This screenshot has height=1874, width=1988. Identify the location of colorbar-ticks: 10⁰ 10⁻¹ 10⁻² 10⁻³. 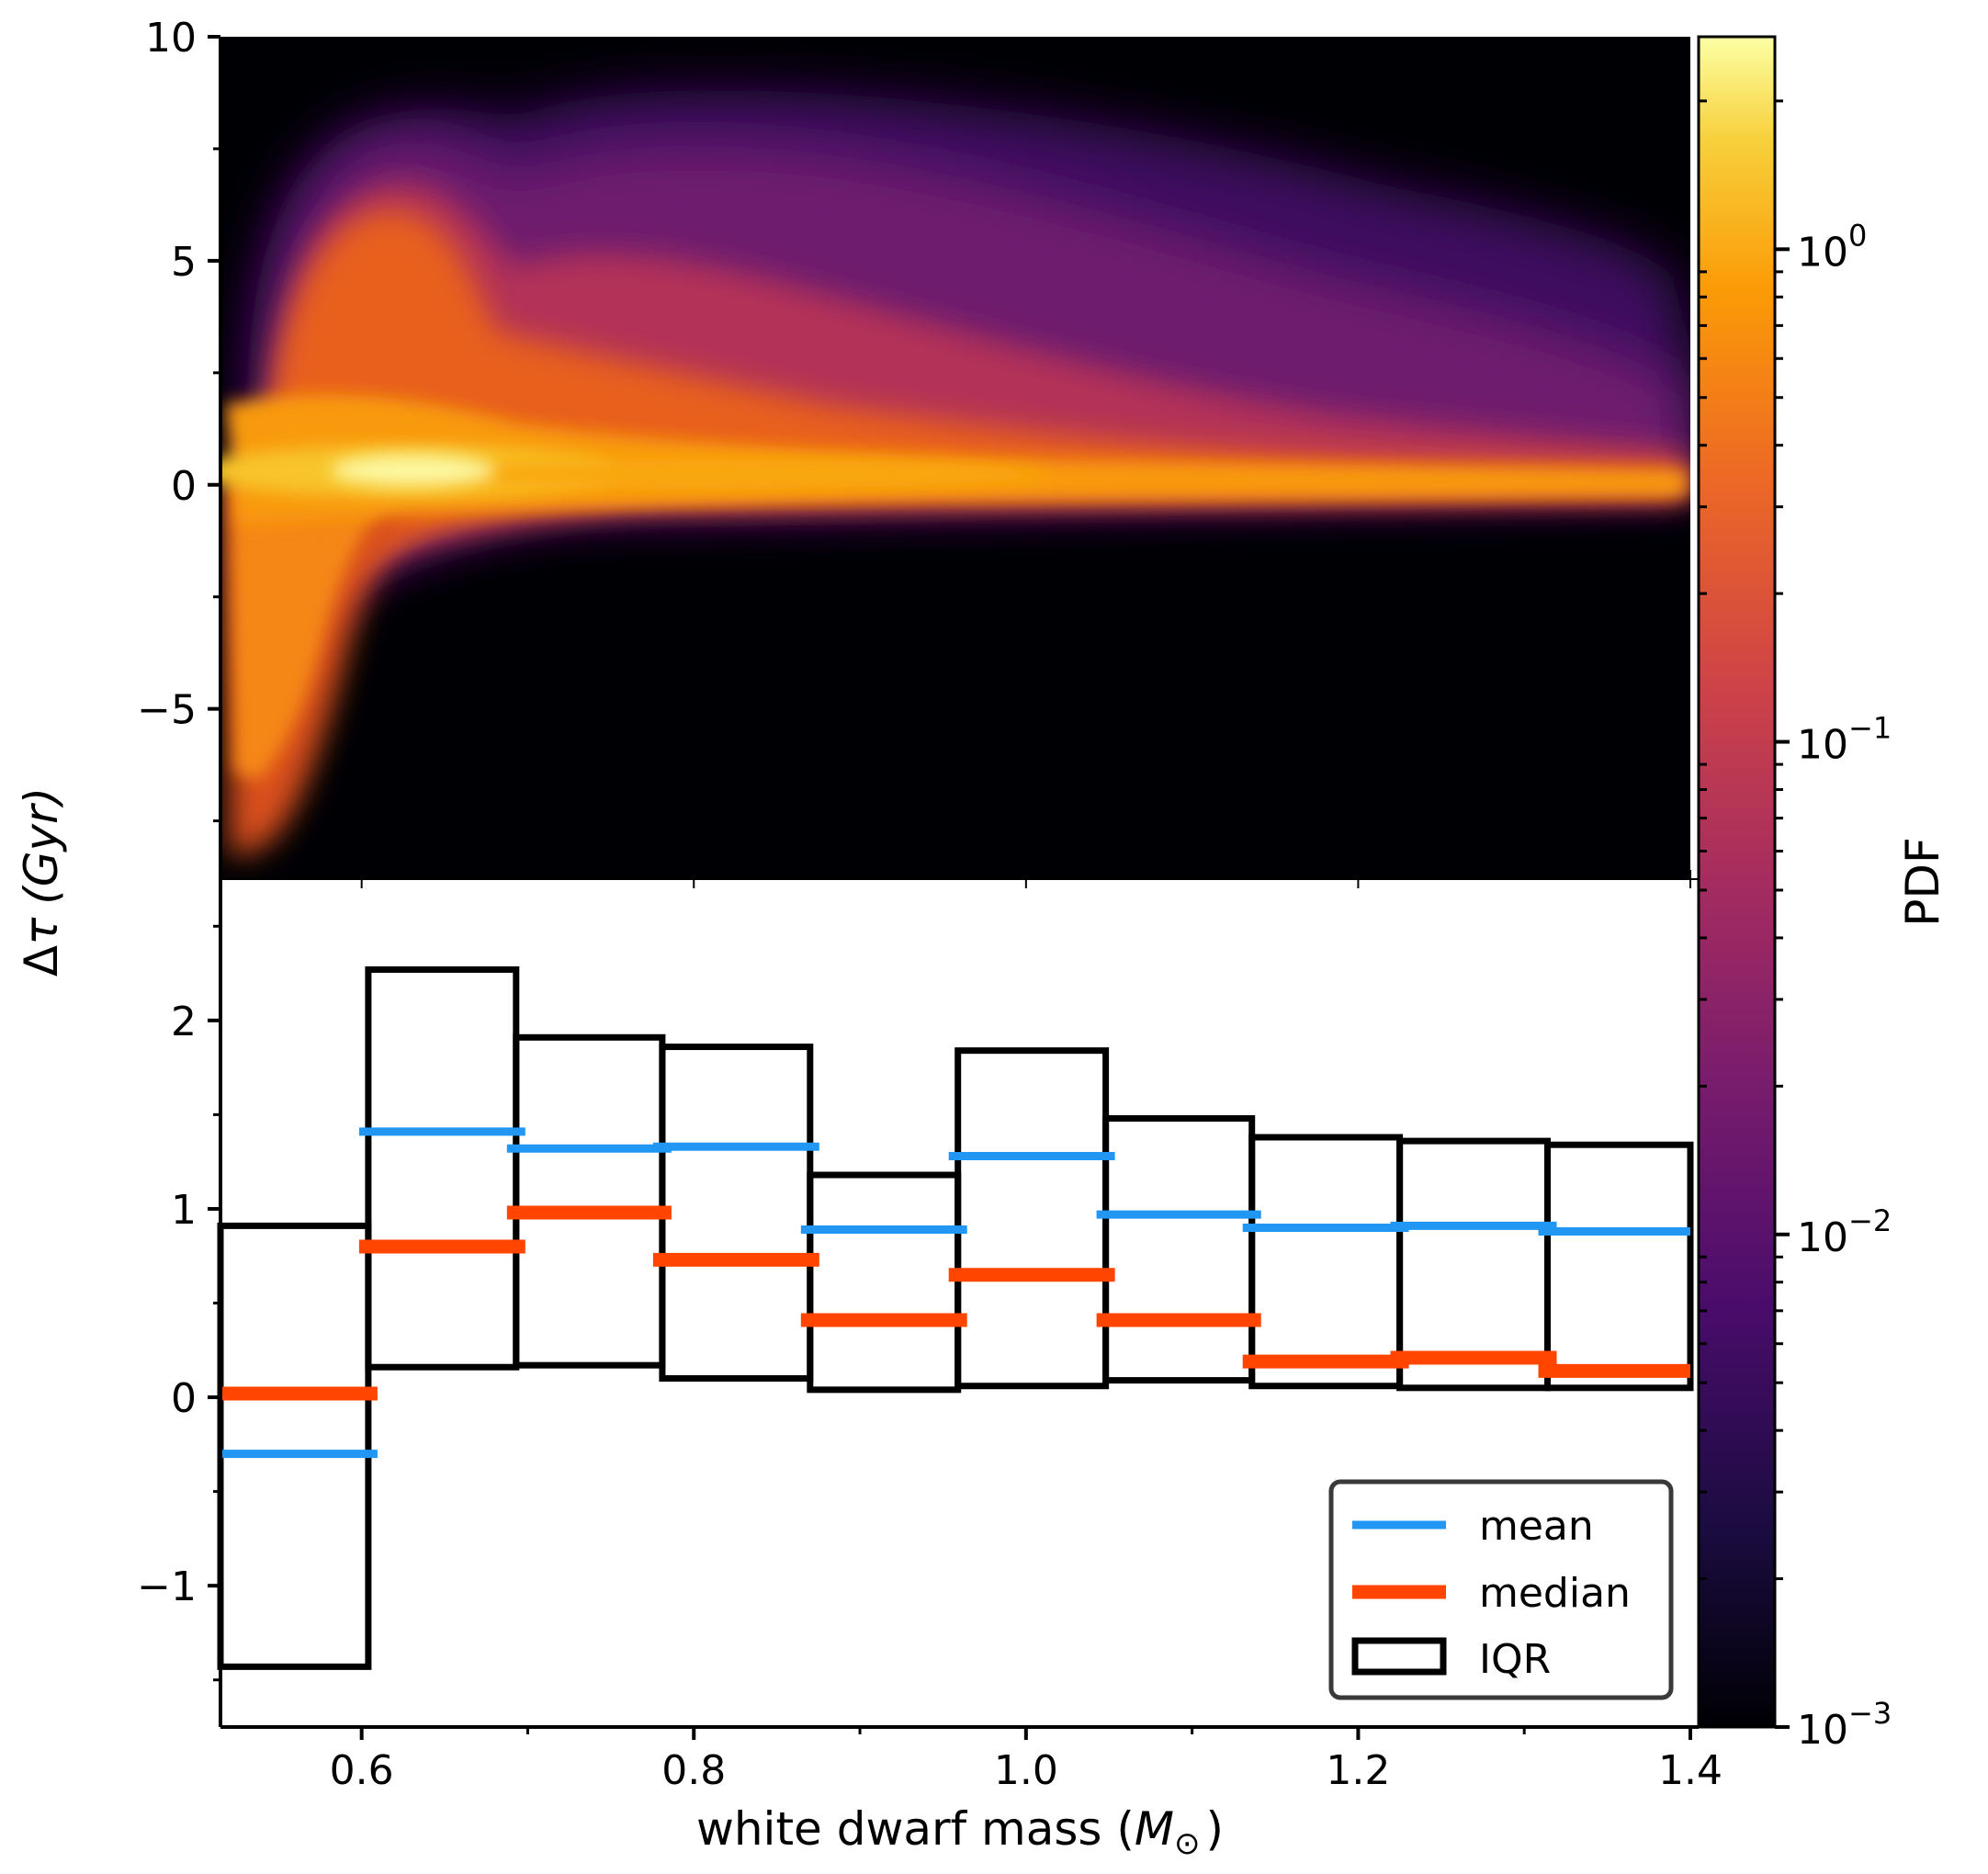
(1795, 926).